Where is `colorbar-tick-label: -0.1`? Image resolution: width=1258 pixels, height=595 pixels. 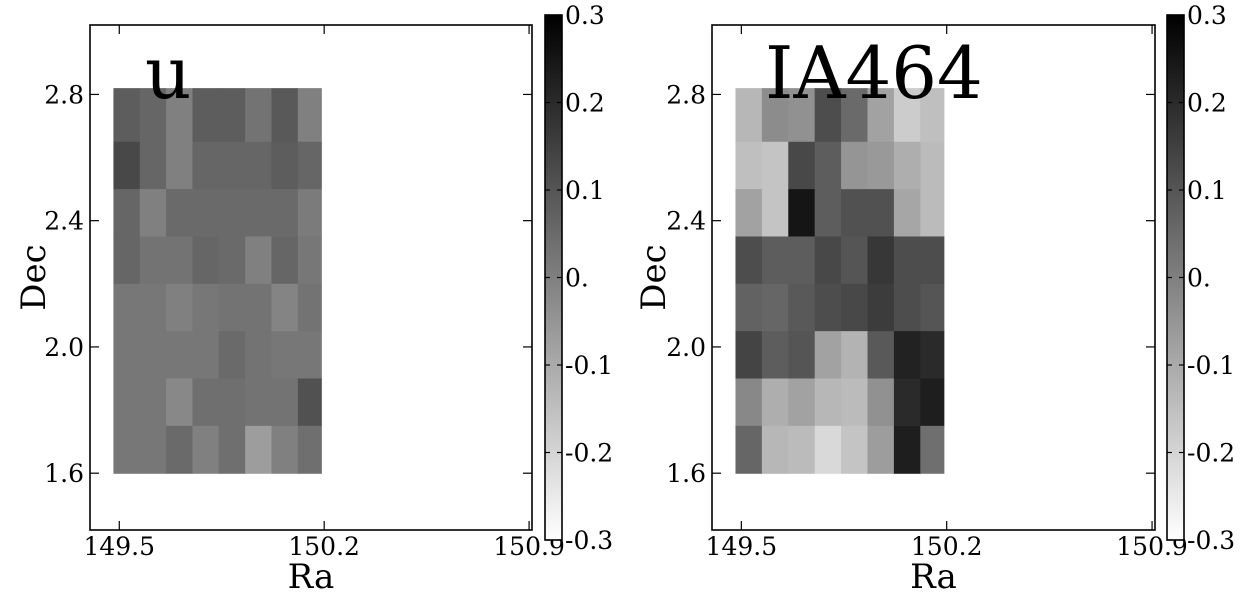
colorbar-tick-label: -0.1 is located at coordinates (589, 365).